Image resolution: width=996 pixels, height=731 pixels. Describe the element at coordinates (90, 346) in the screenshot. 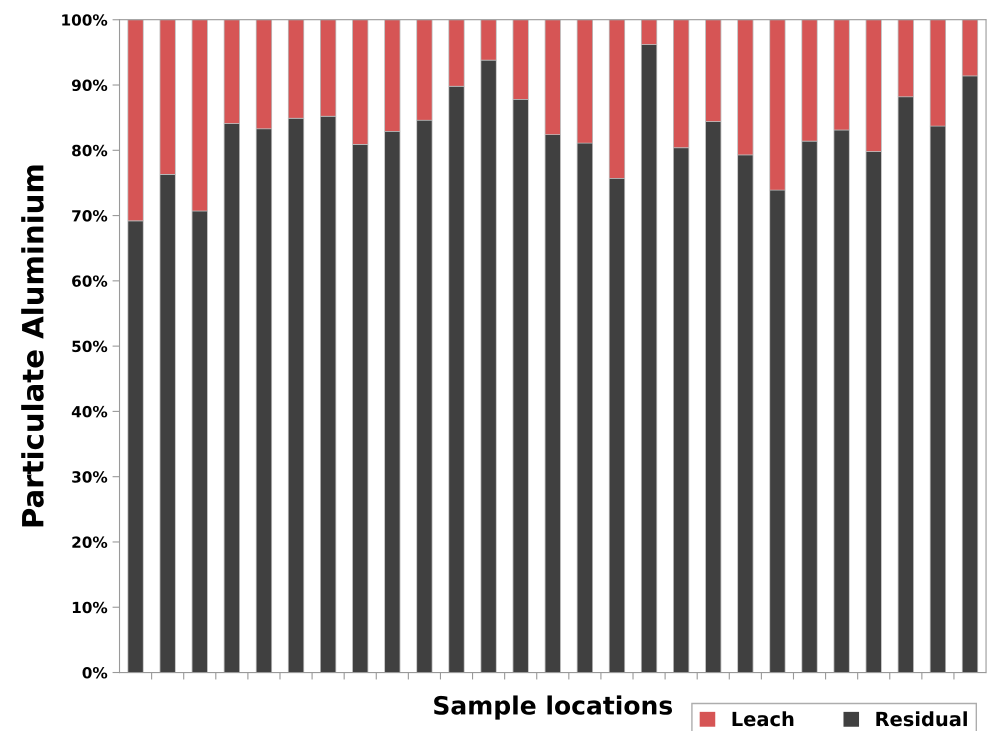

I see `y-tick-label: 50%` at that location.